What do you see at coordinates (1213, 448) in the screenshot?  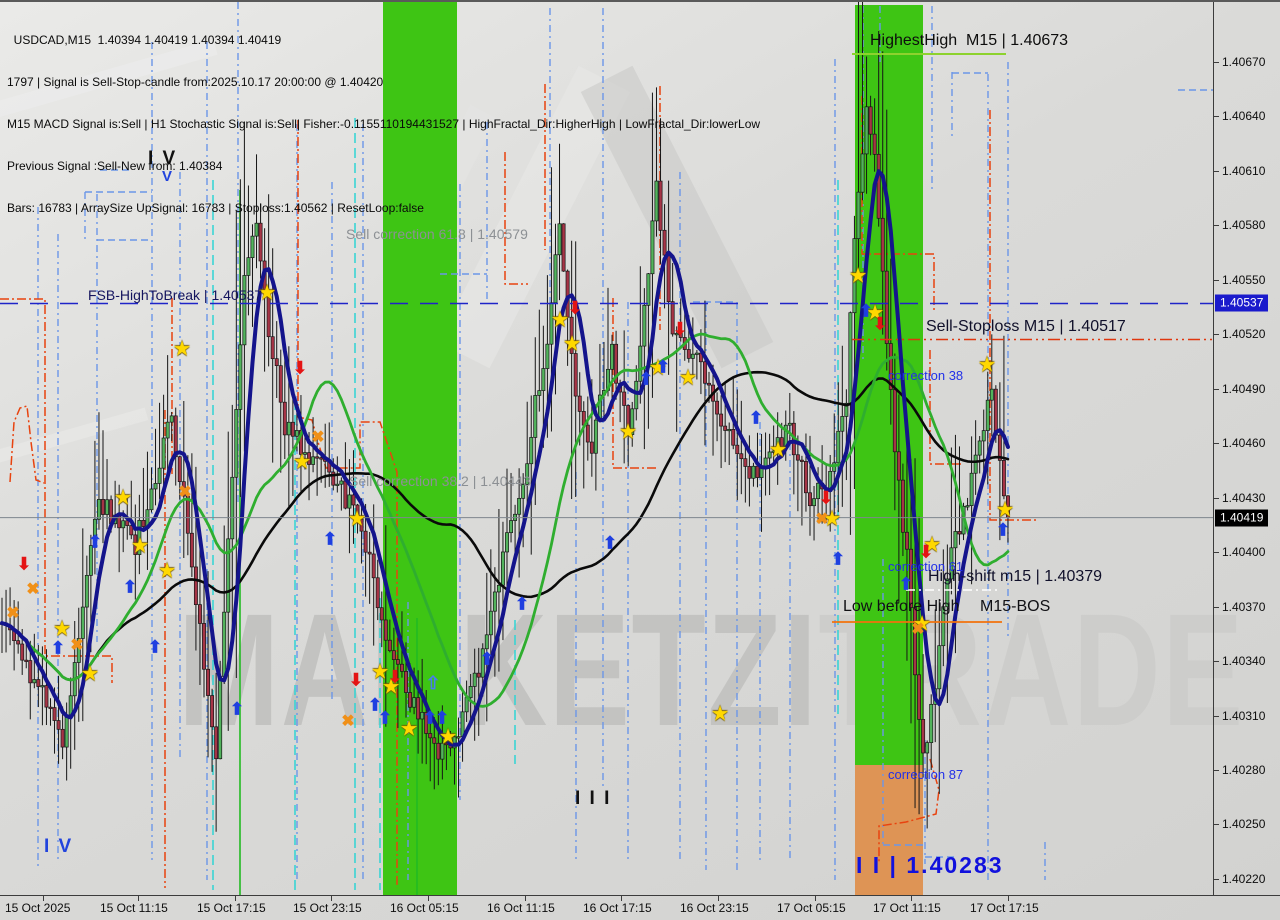 I see `price-axis-border` at bounding box center [1213, 448].